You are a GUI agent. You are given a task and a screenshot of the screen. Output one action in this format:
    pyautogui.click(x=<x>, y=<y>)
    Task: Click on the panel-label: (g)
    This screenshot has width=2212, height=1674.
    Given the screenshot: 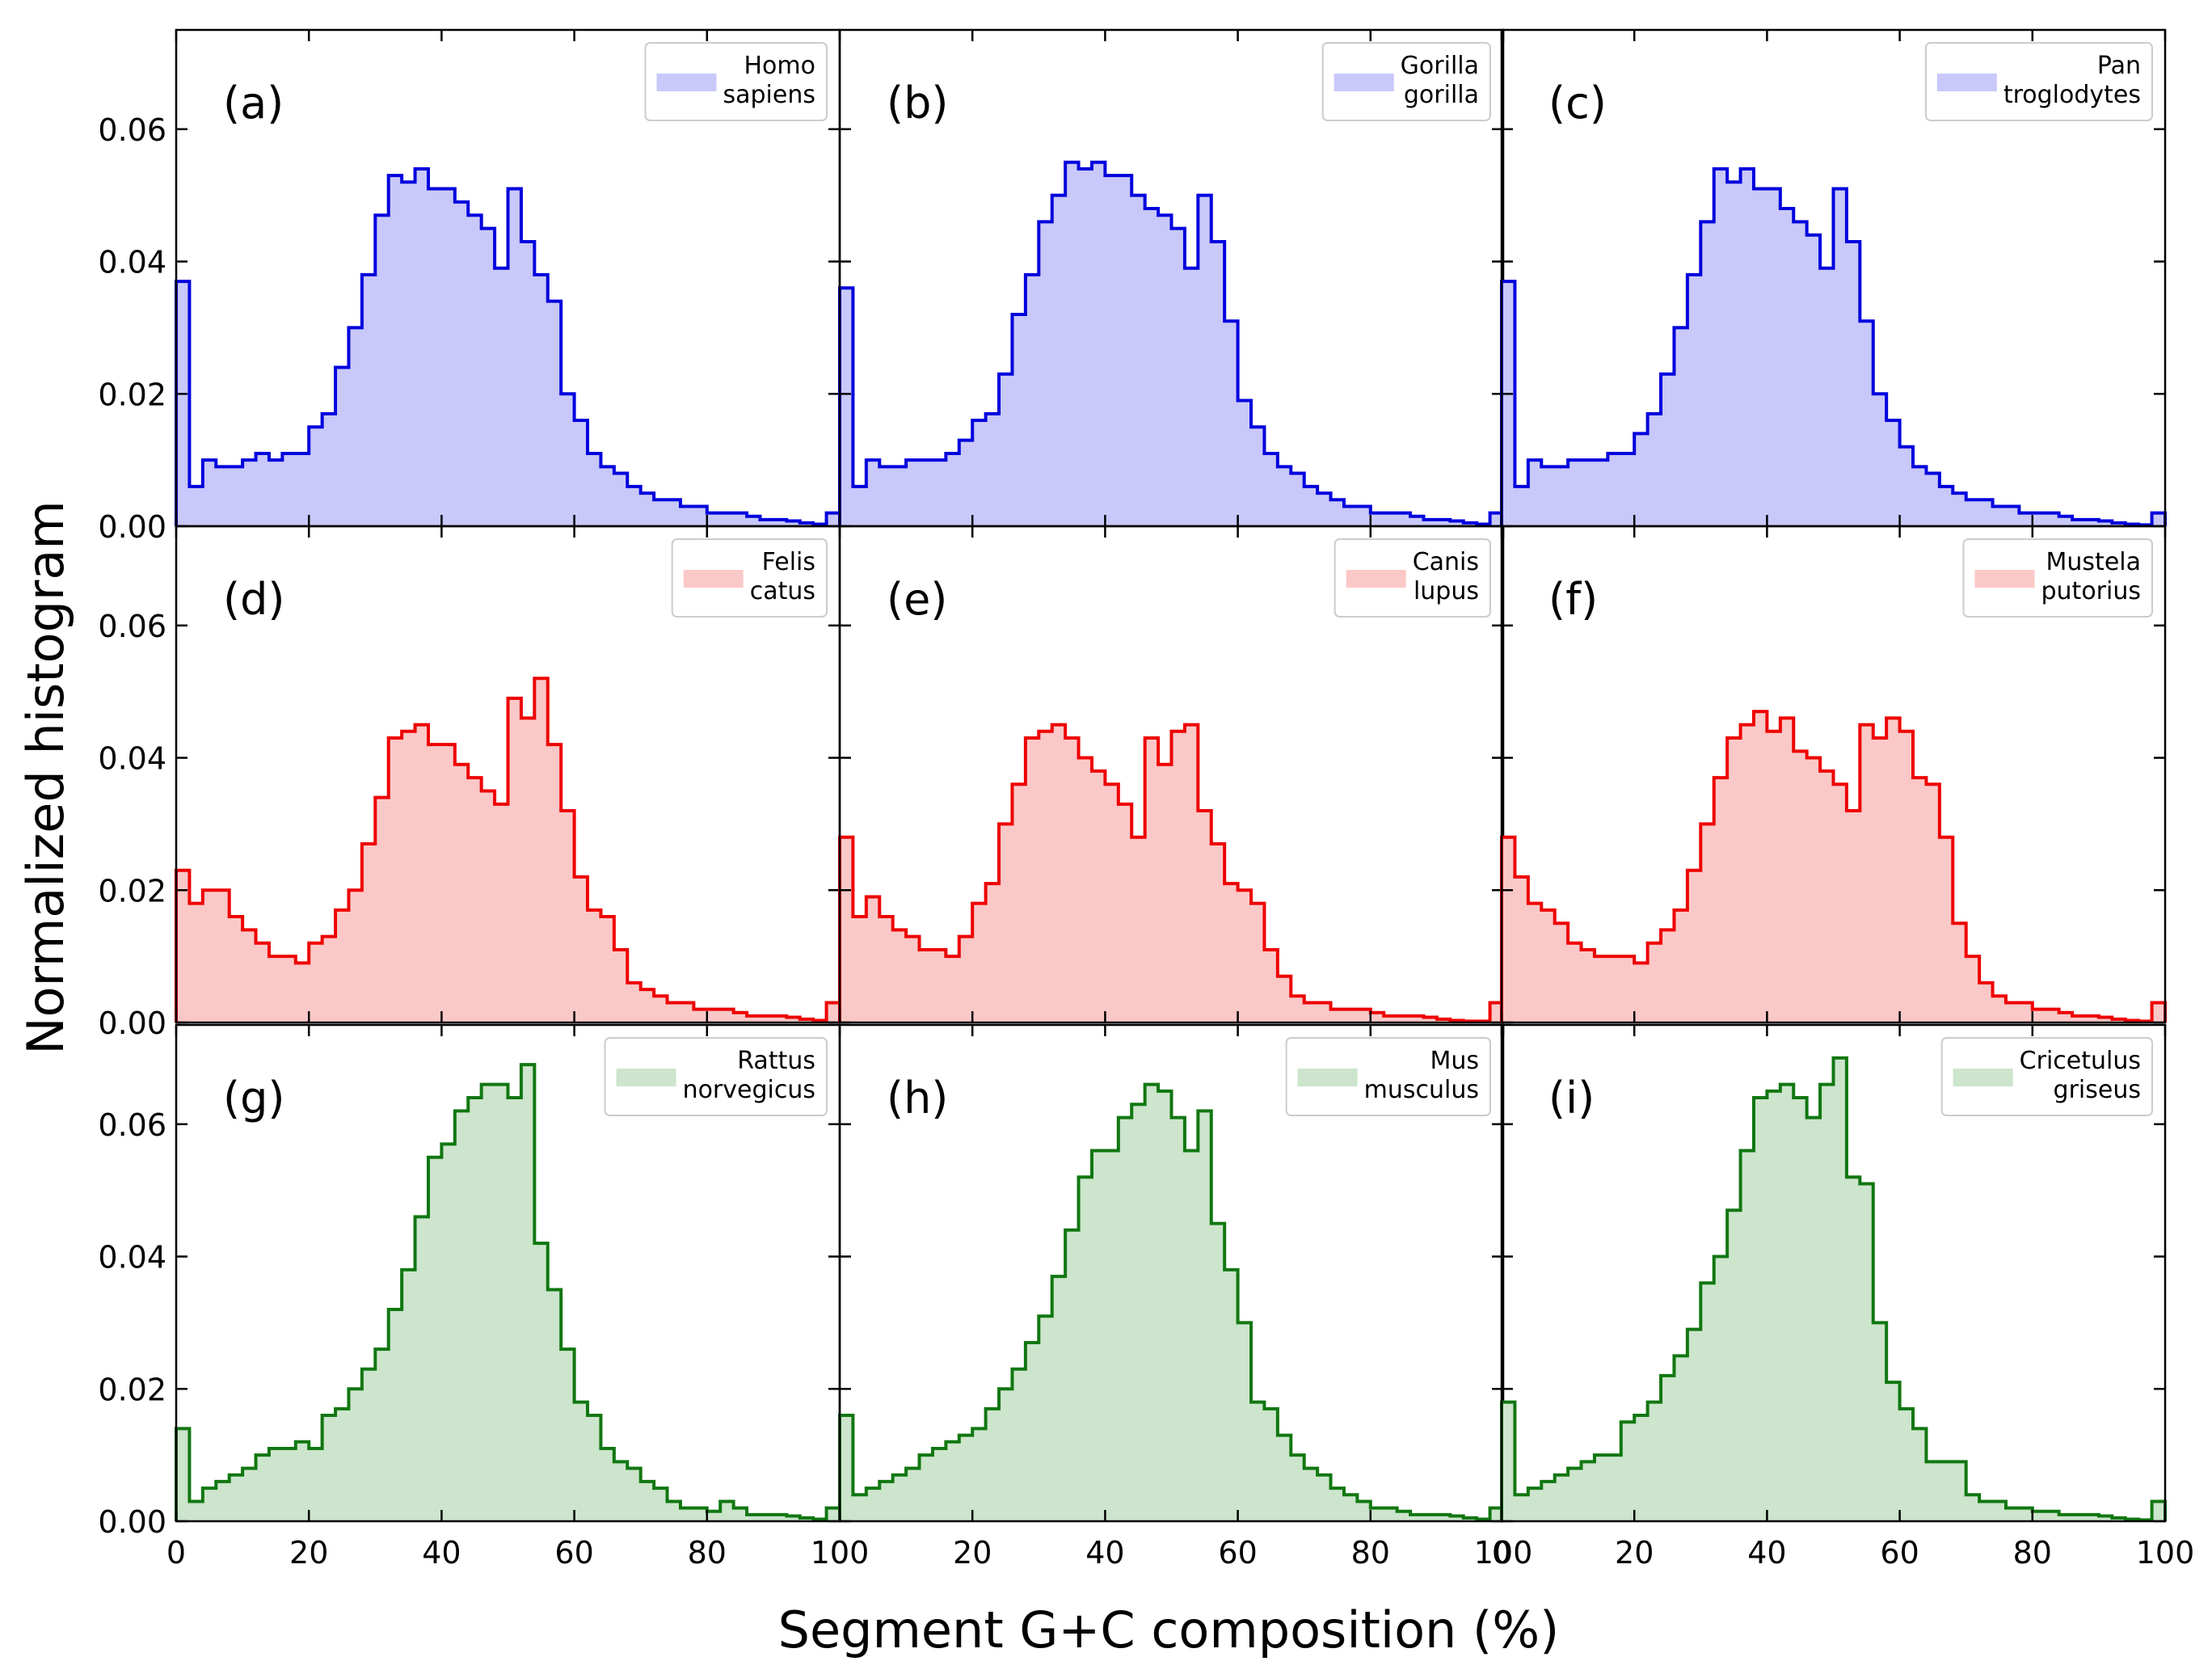 What is the action you would take?
    pyautogui.click(x=253, y=1098)
    